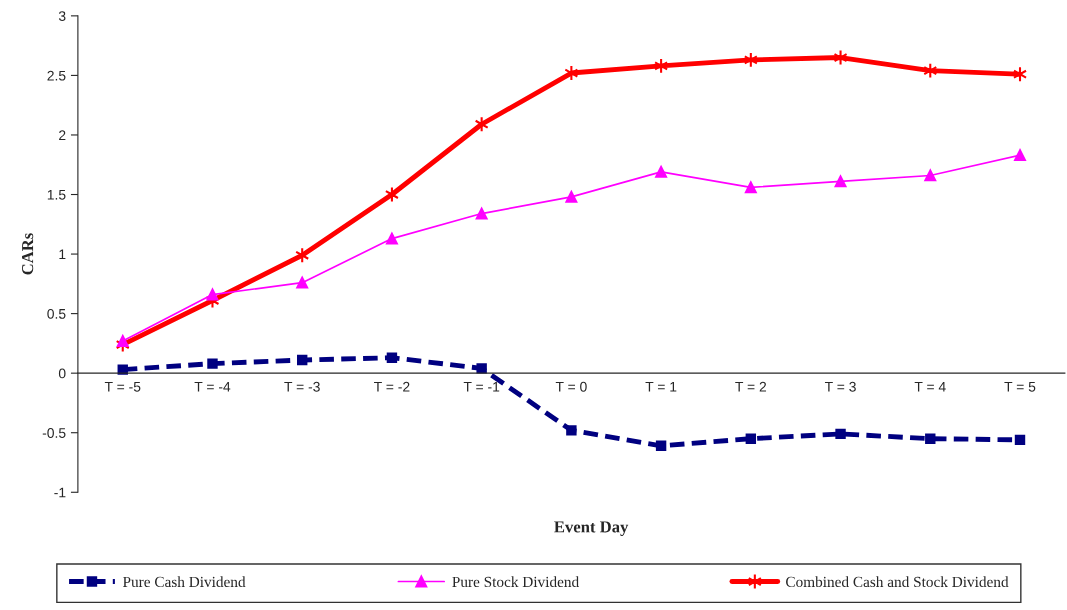 The image size is (1067, 610). Describe the element at coordinates (56, 194) in the screenshot. I see `y-tick-label: 1.5` at that location.